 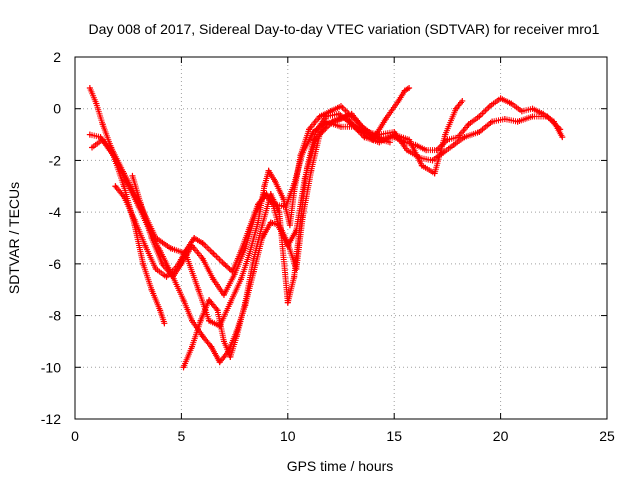 What do you see at coordinates (57, 109) in the screenshot?
I see `y-tick-label: 0` at bounding box center [57, 109].